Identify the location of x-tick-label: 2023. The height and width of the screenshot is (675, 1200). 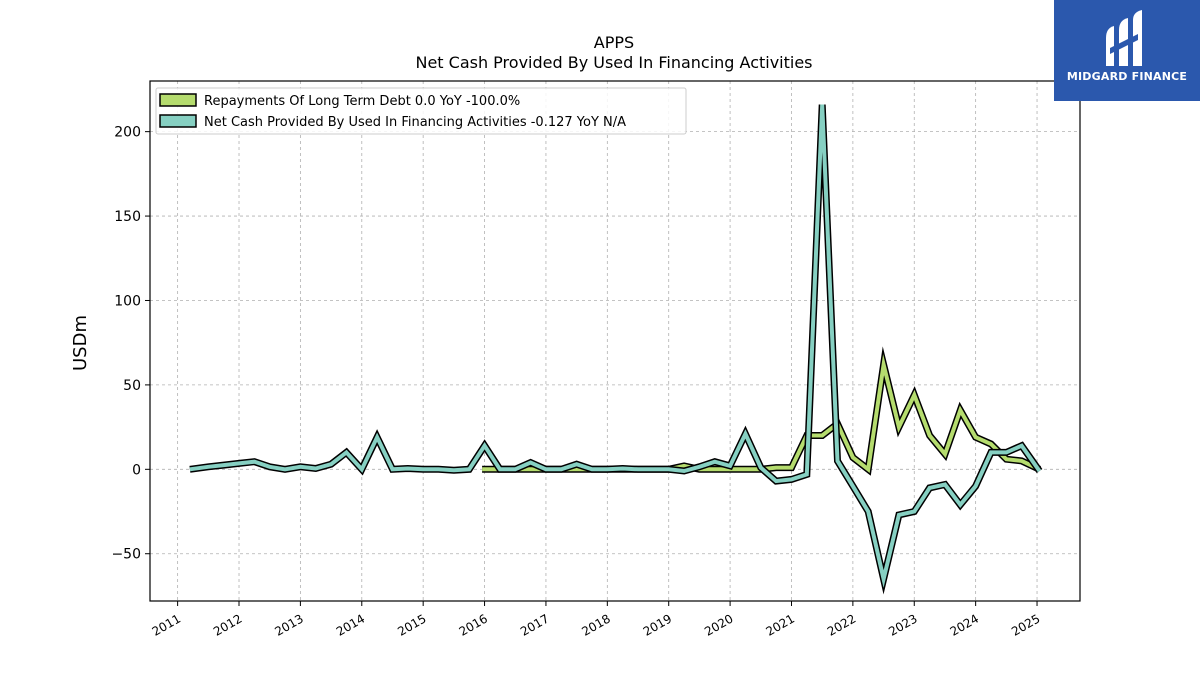
(902, 624).